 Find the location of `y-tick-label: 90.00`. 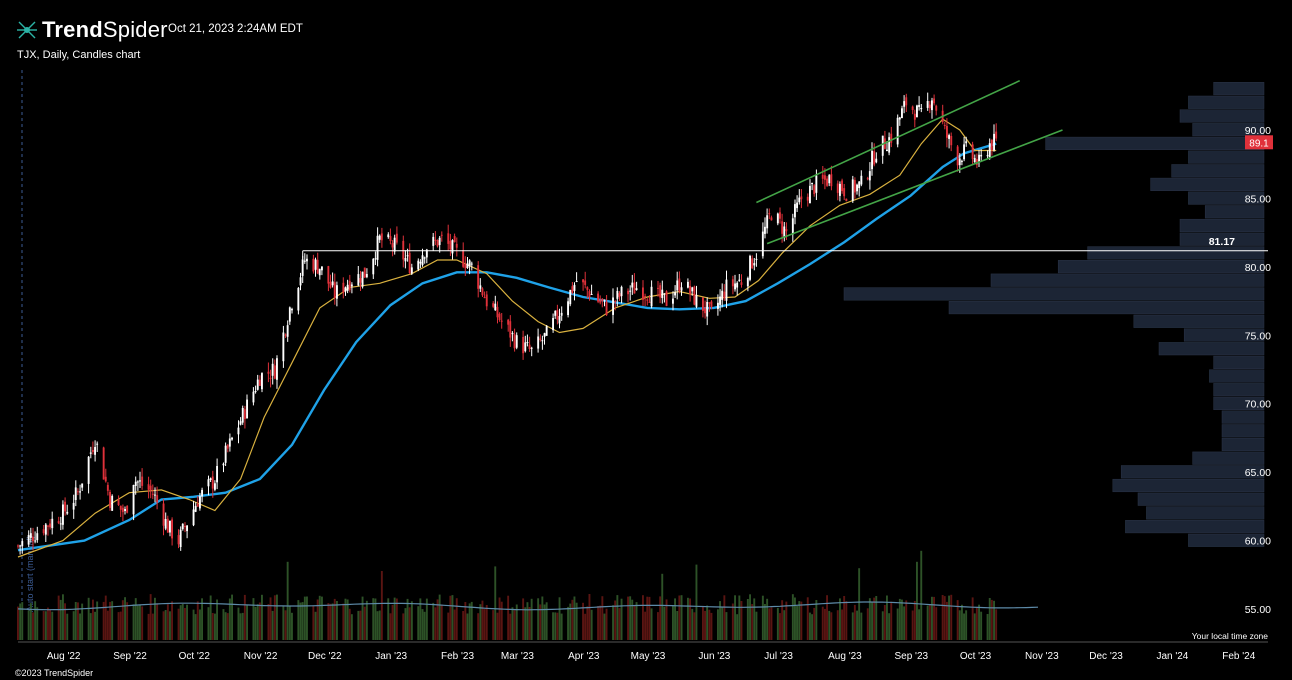

y-tick-label: 90.00 is located at coordinates (1258, 131).